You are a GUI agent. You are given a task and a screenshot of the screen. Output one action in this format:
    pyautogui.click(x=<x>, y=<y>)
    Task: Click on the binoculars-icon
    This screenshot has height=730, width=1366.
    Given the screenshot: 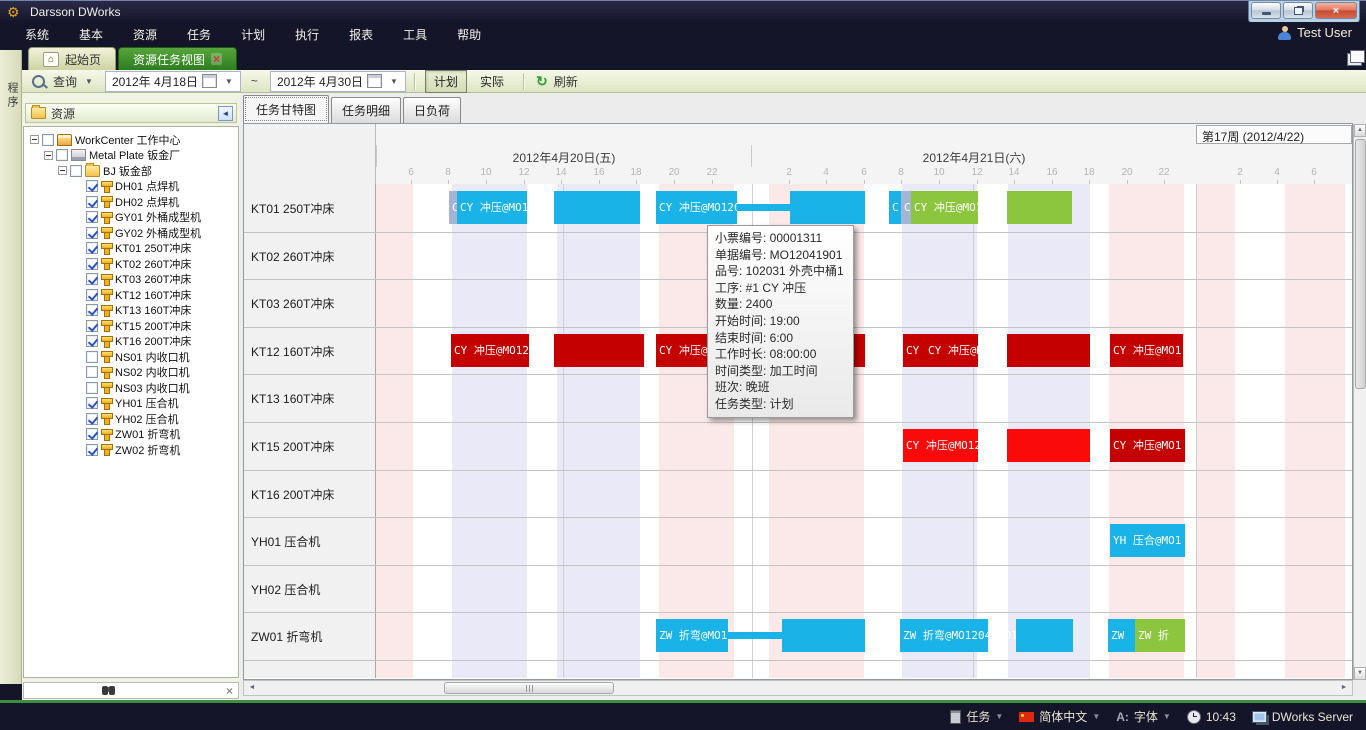 What is the action you would take?
    pyautogui.click(x=105, y=690)
    